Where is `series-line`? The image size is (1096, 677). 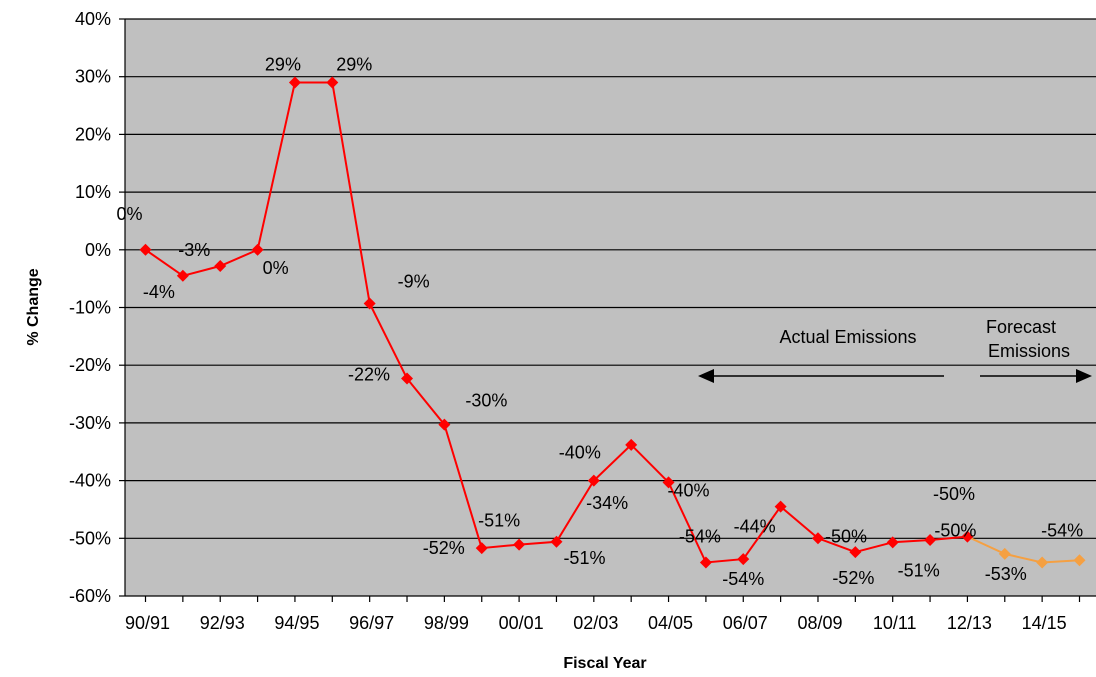
series-line is located at coordinates (1023, 549).